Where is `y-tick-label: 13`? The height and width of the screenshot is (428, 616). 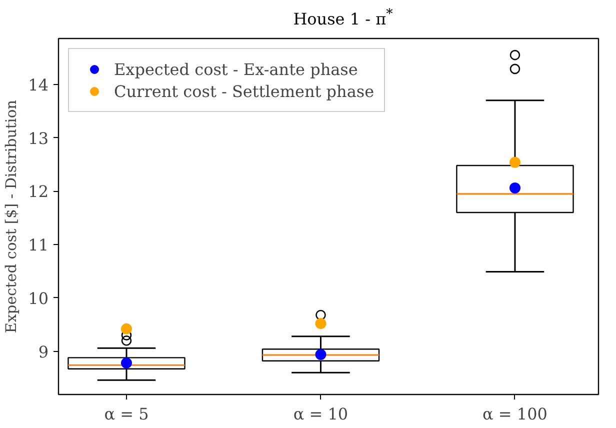
y-tick-label: 13 is located at coordinates (38, 138).